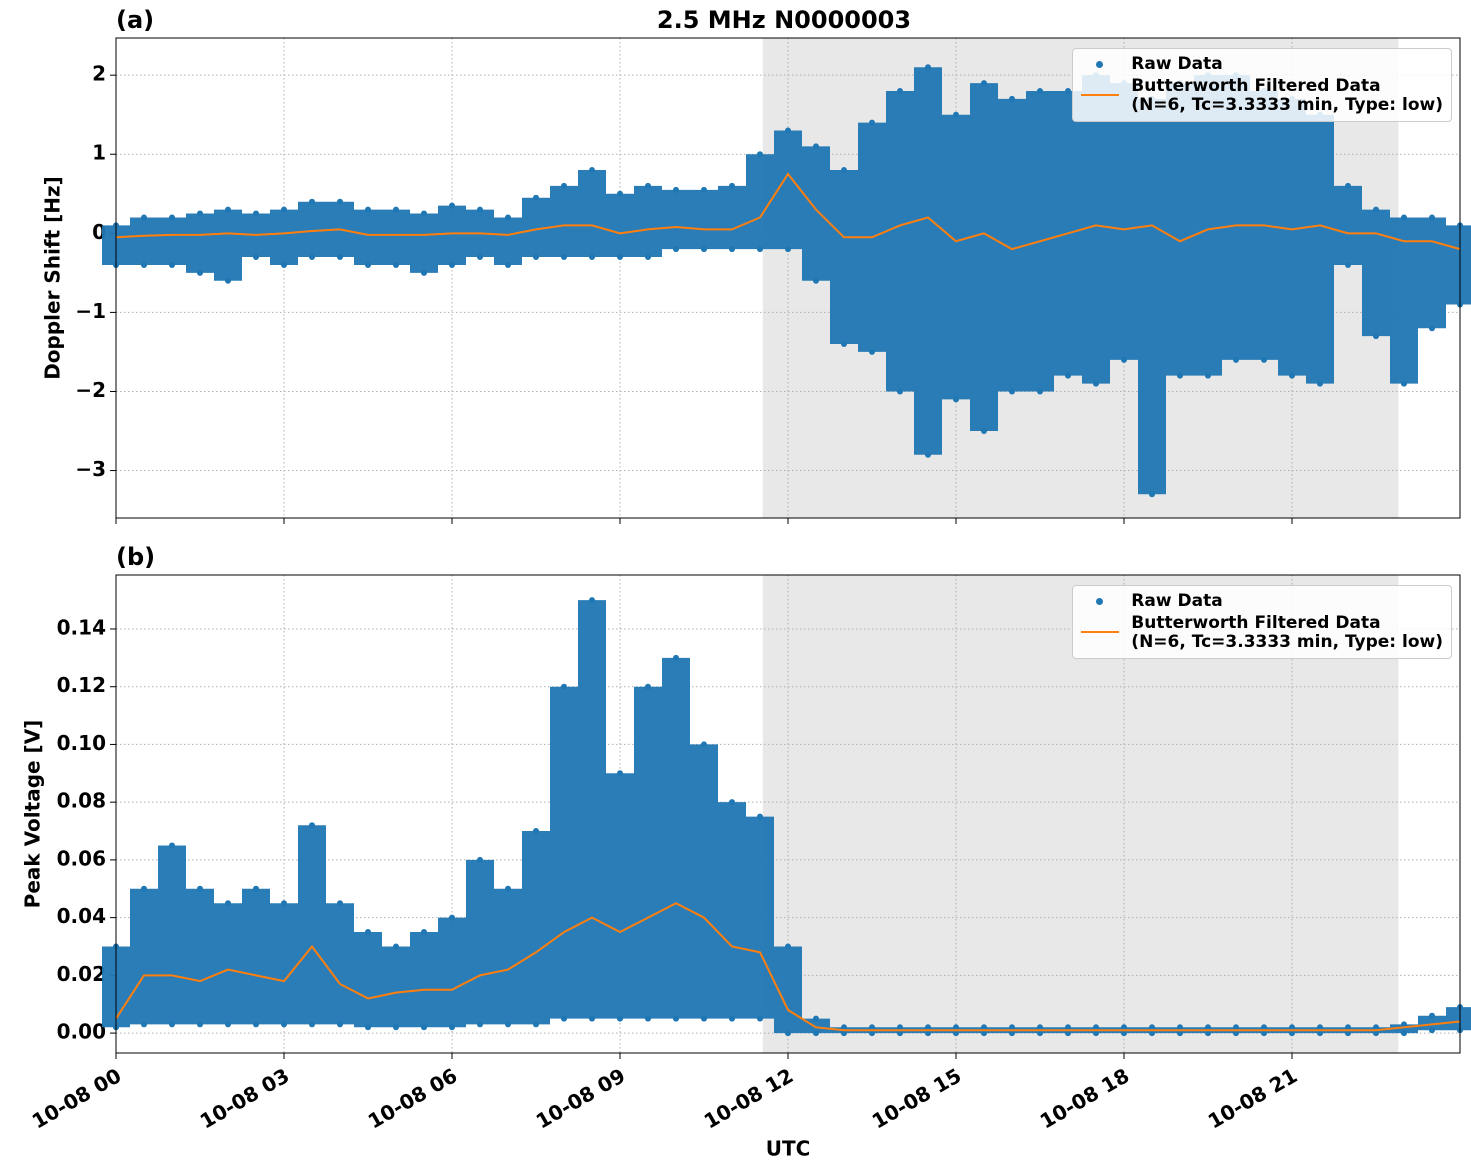  What do you see at coordinates (1101, 96) in the screenshot?
I see `legend-key` at bounding box center [1101, 96].